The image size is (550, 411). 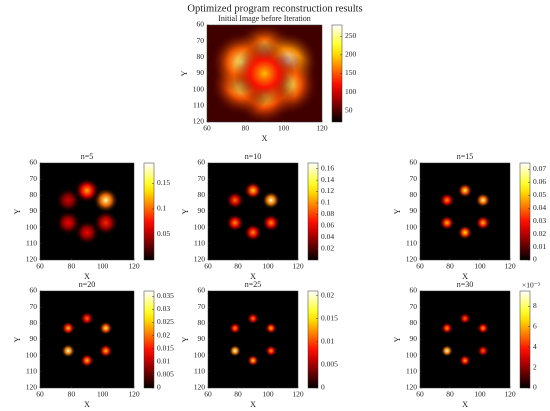 What do you see at coordinates (201, 56) in the screenshot?
I see `y-tick-label: 80` at bounding box center [201, 56].